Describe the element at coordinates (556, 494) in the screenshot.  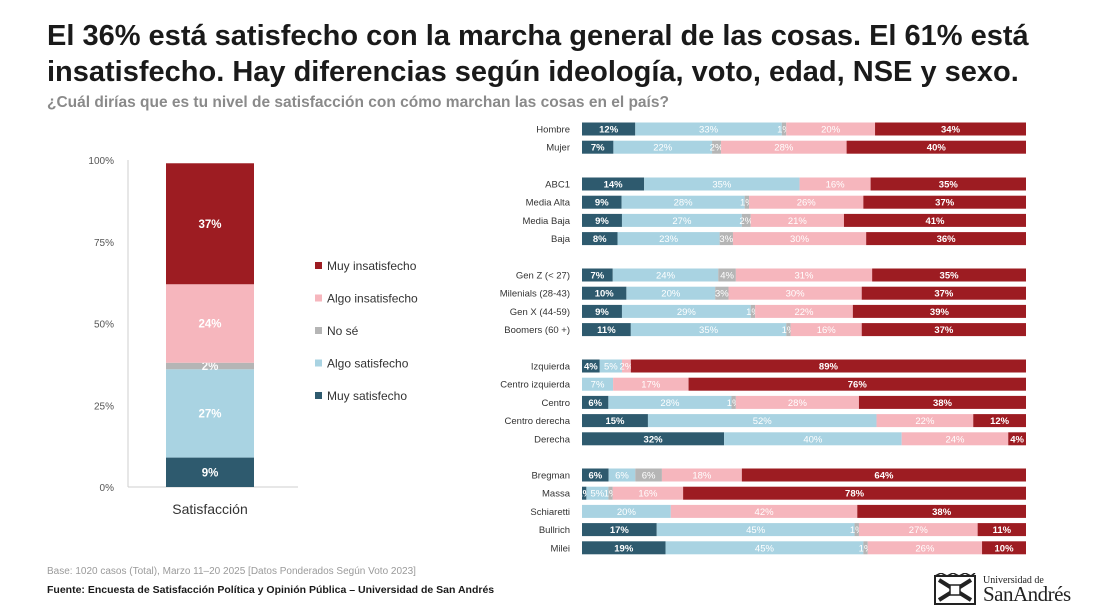
I see `row-label: Massa` at that location.